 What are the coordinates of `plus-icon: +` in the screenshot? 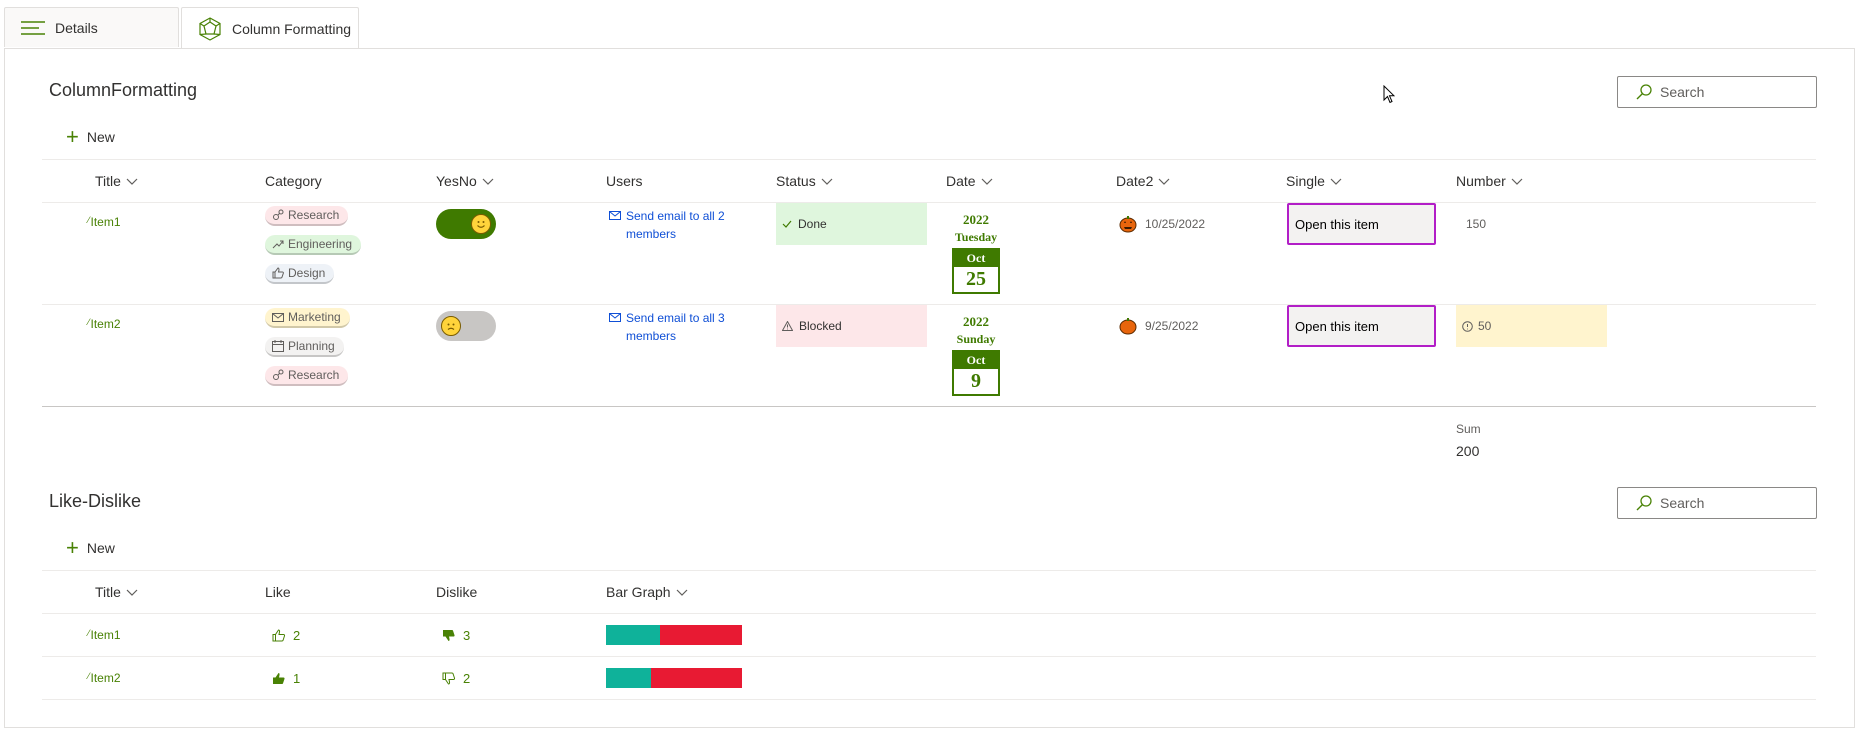 It's located at (72, 136).